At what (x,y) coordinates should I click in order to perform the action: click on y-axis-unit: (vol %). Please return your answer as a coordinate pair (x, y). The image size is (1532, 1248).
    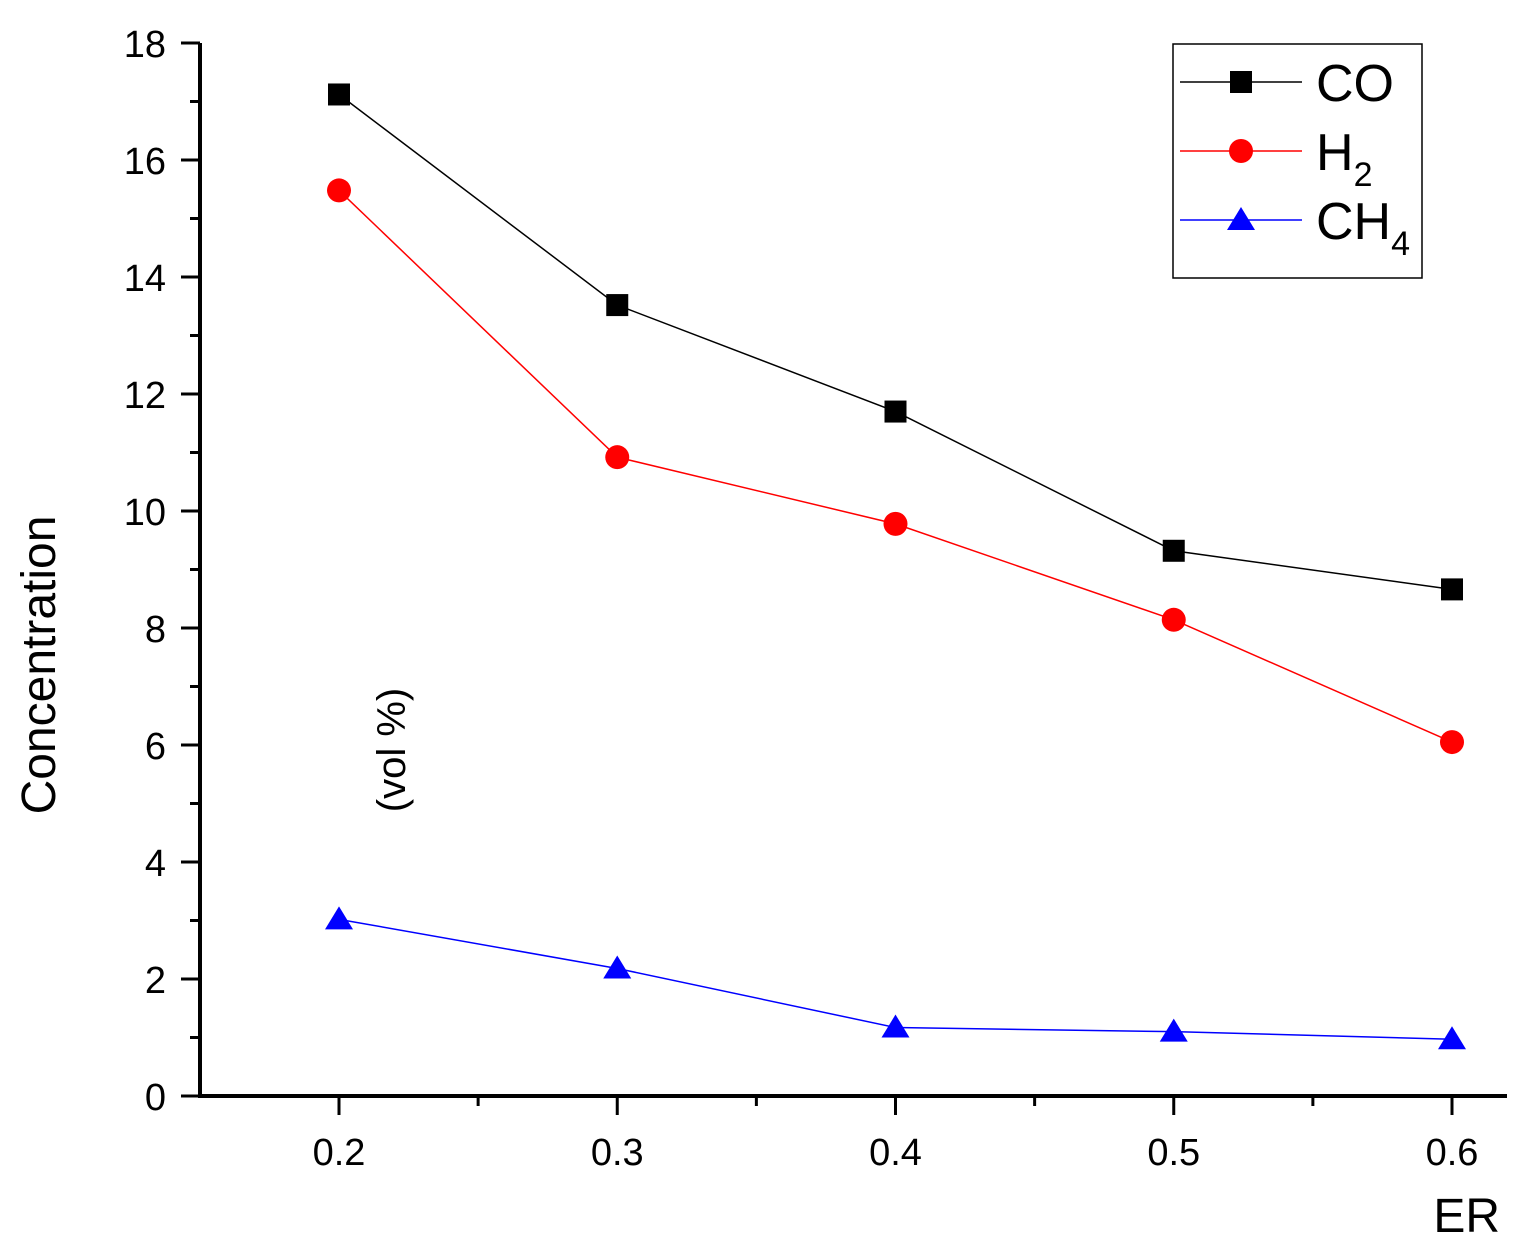
    Looking at the image, I should click on (392, 750).